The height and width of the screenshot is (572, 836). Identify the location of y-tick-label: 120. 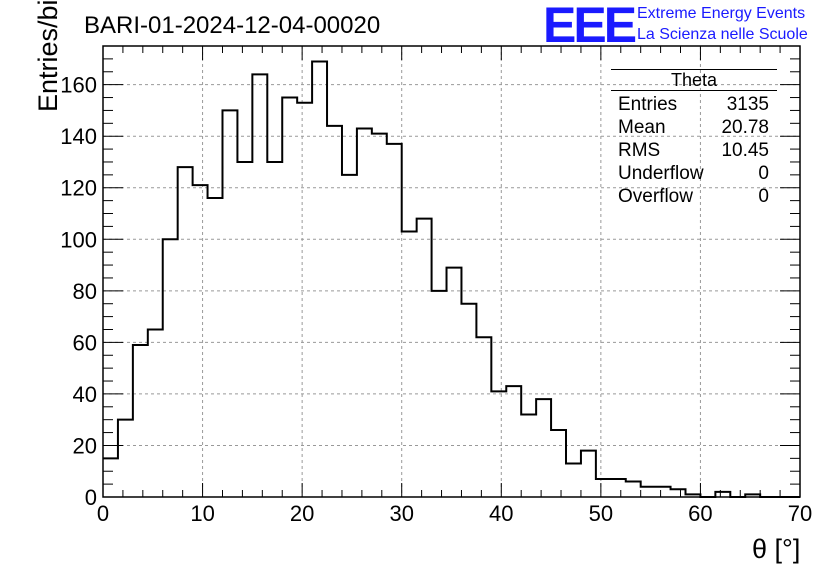
(78, 188).